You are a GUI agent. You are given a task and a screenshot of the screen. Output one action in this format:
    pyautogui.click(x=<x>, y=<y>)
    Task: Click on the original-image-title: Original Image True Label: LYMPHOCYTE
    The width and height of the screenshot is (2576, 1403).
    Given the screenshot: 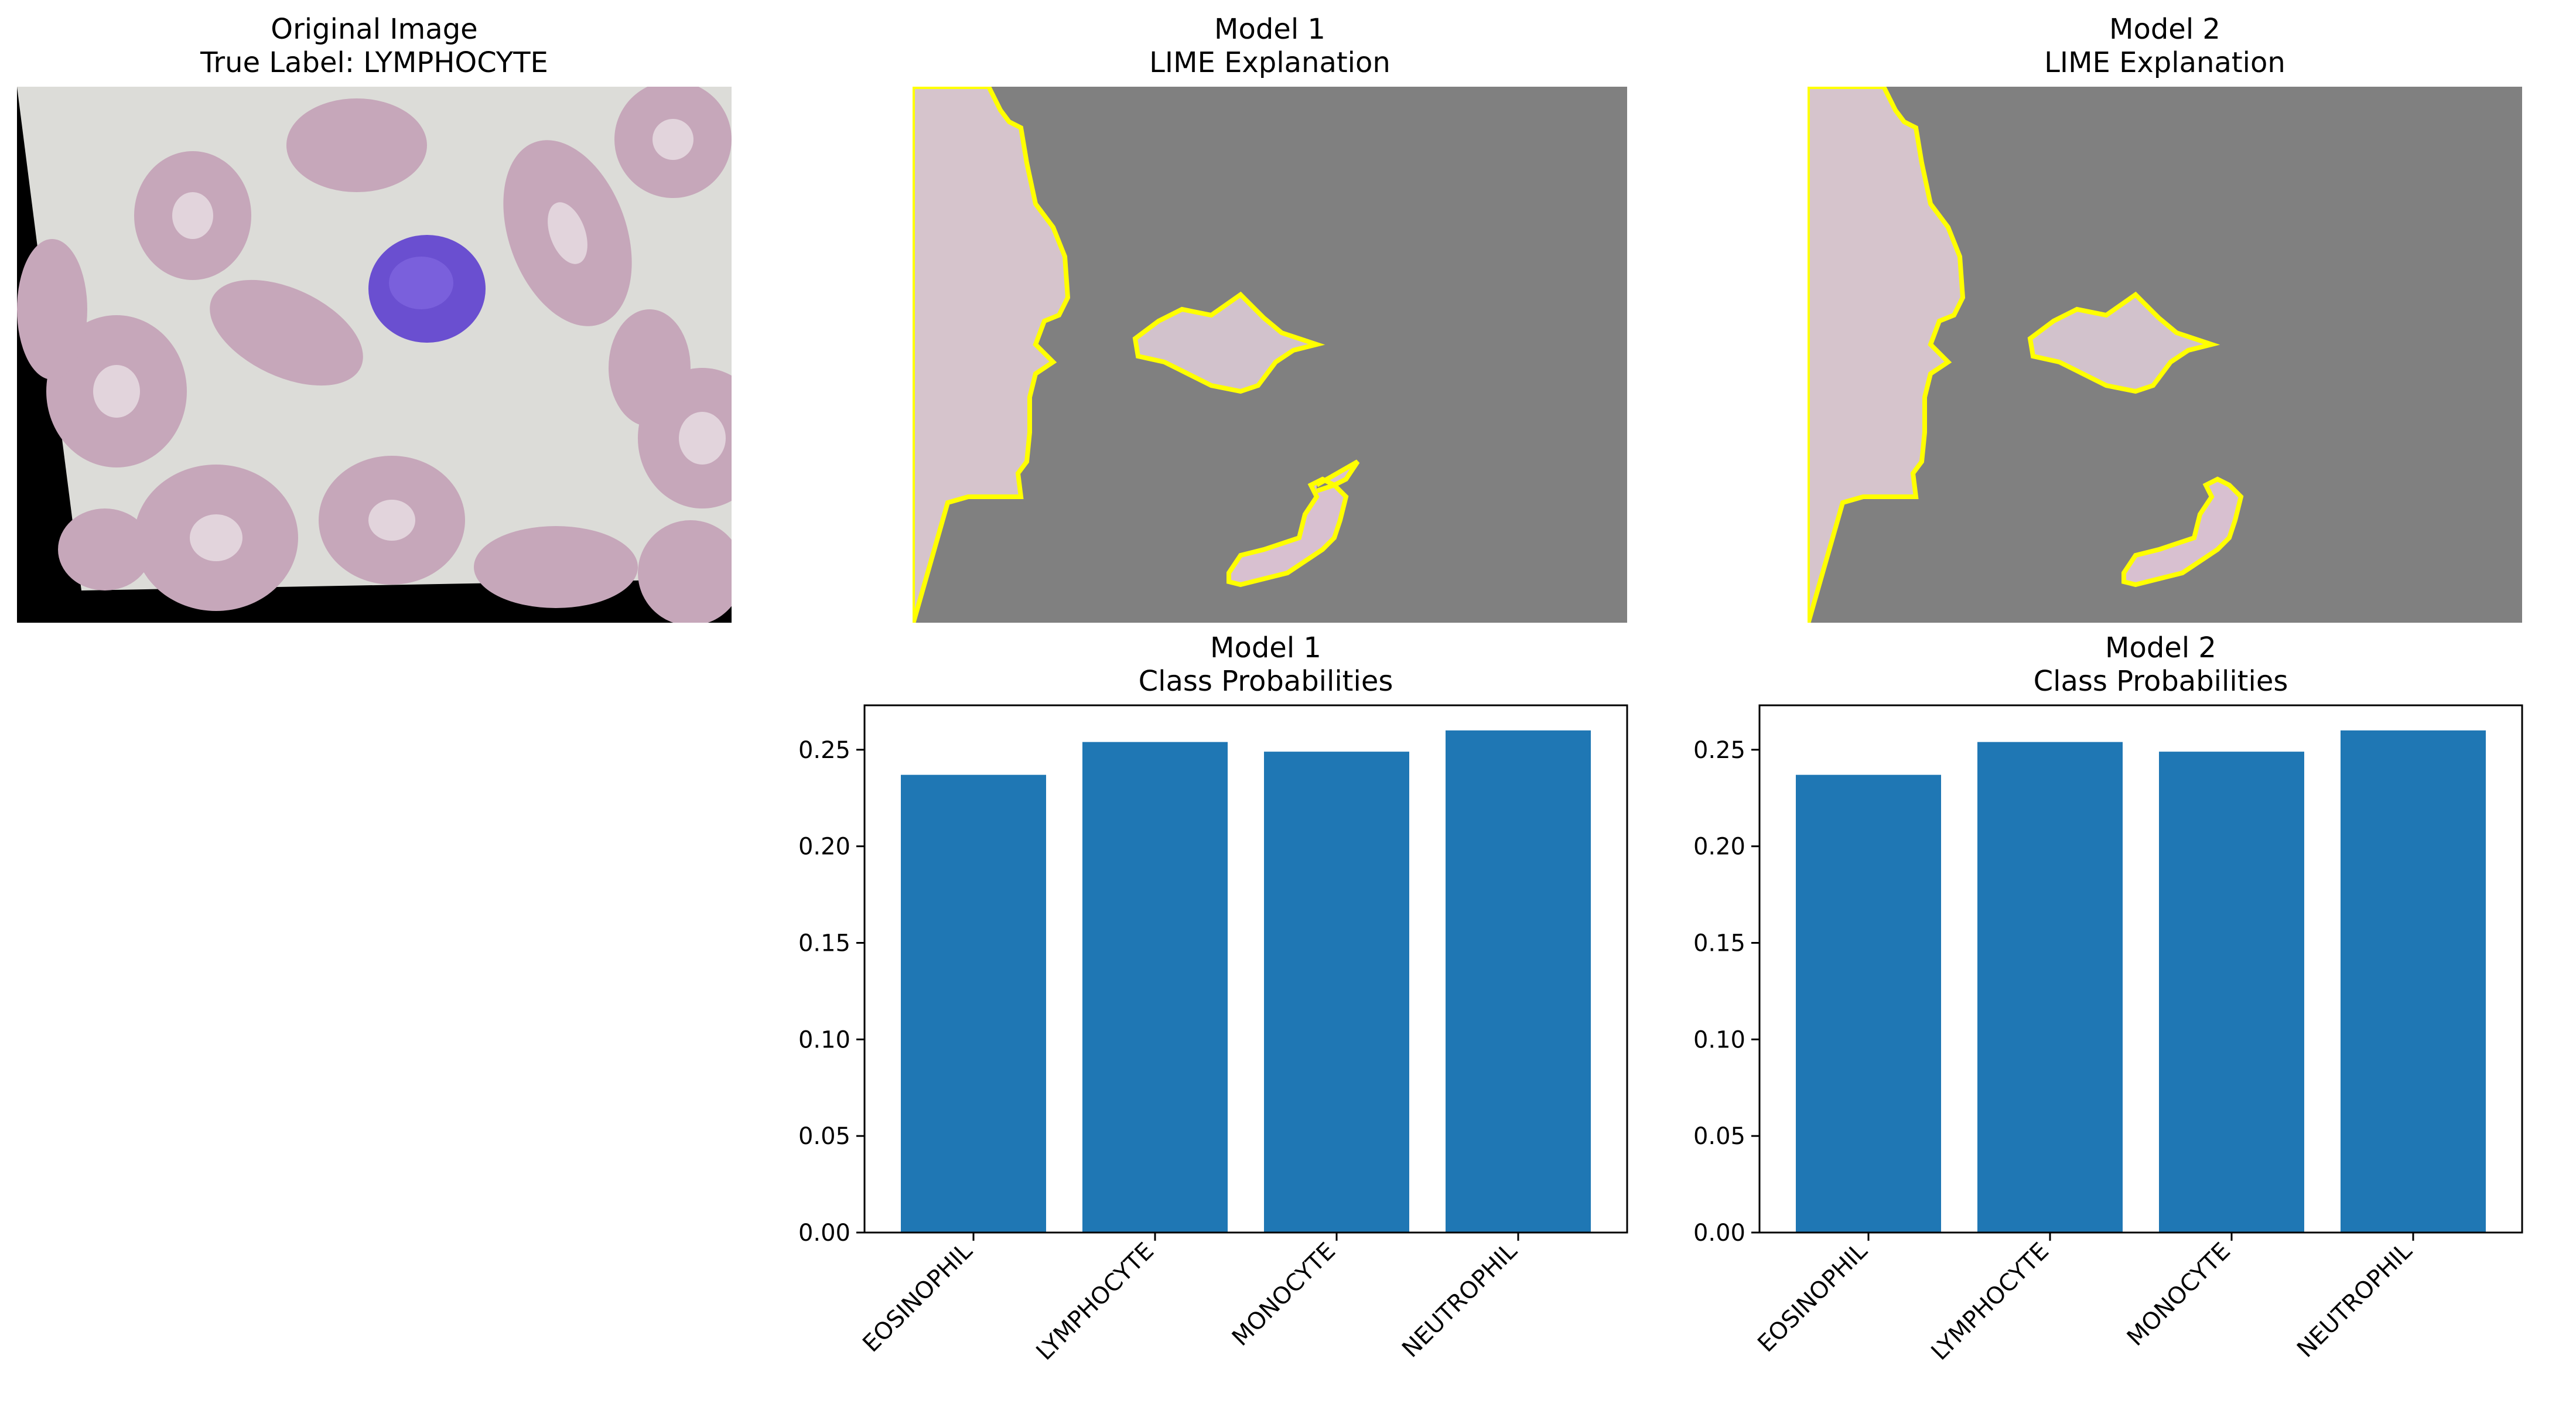 What is the action you would take?
    pyautogui.click(x=374, y=46)
    